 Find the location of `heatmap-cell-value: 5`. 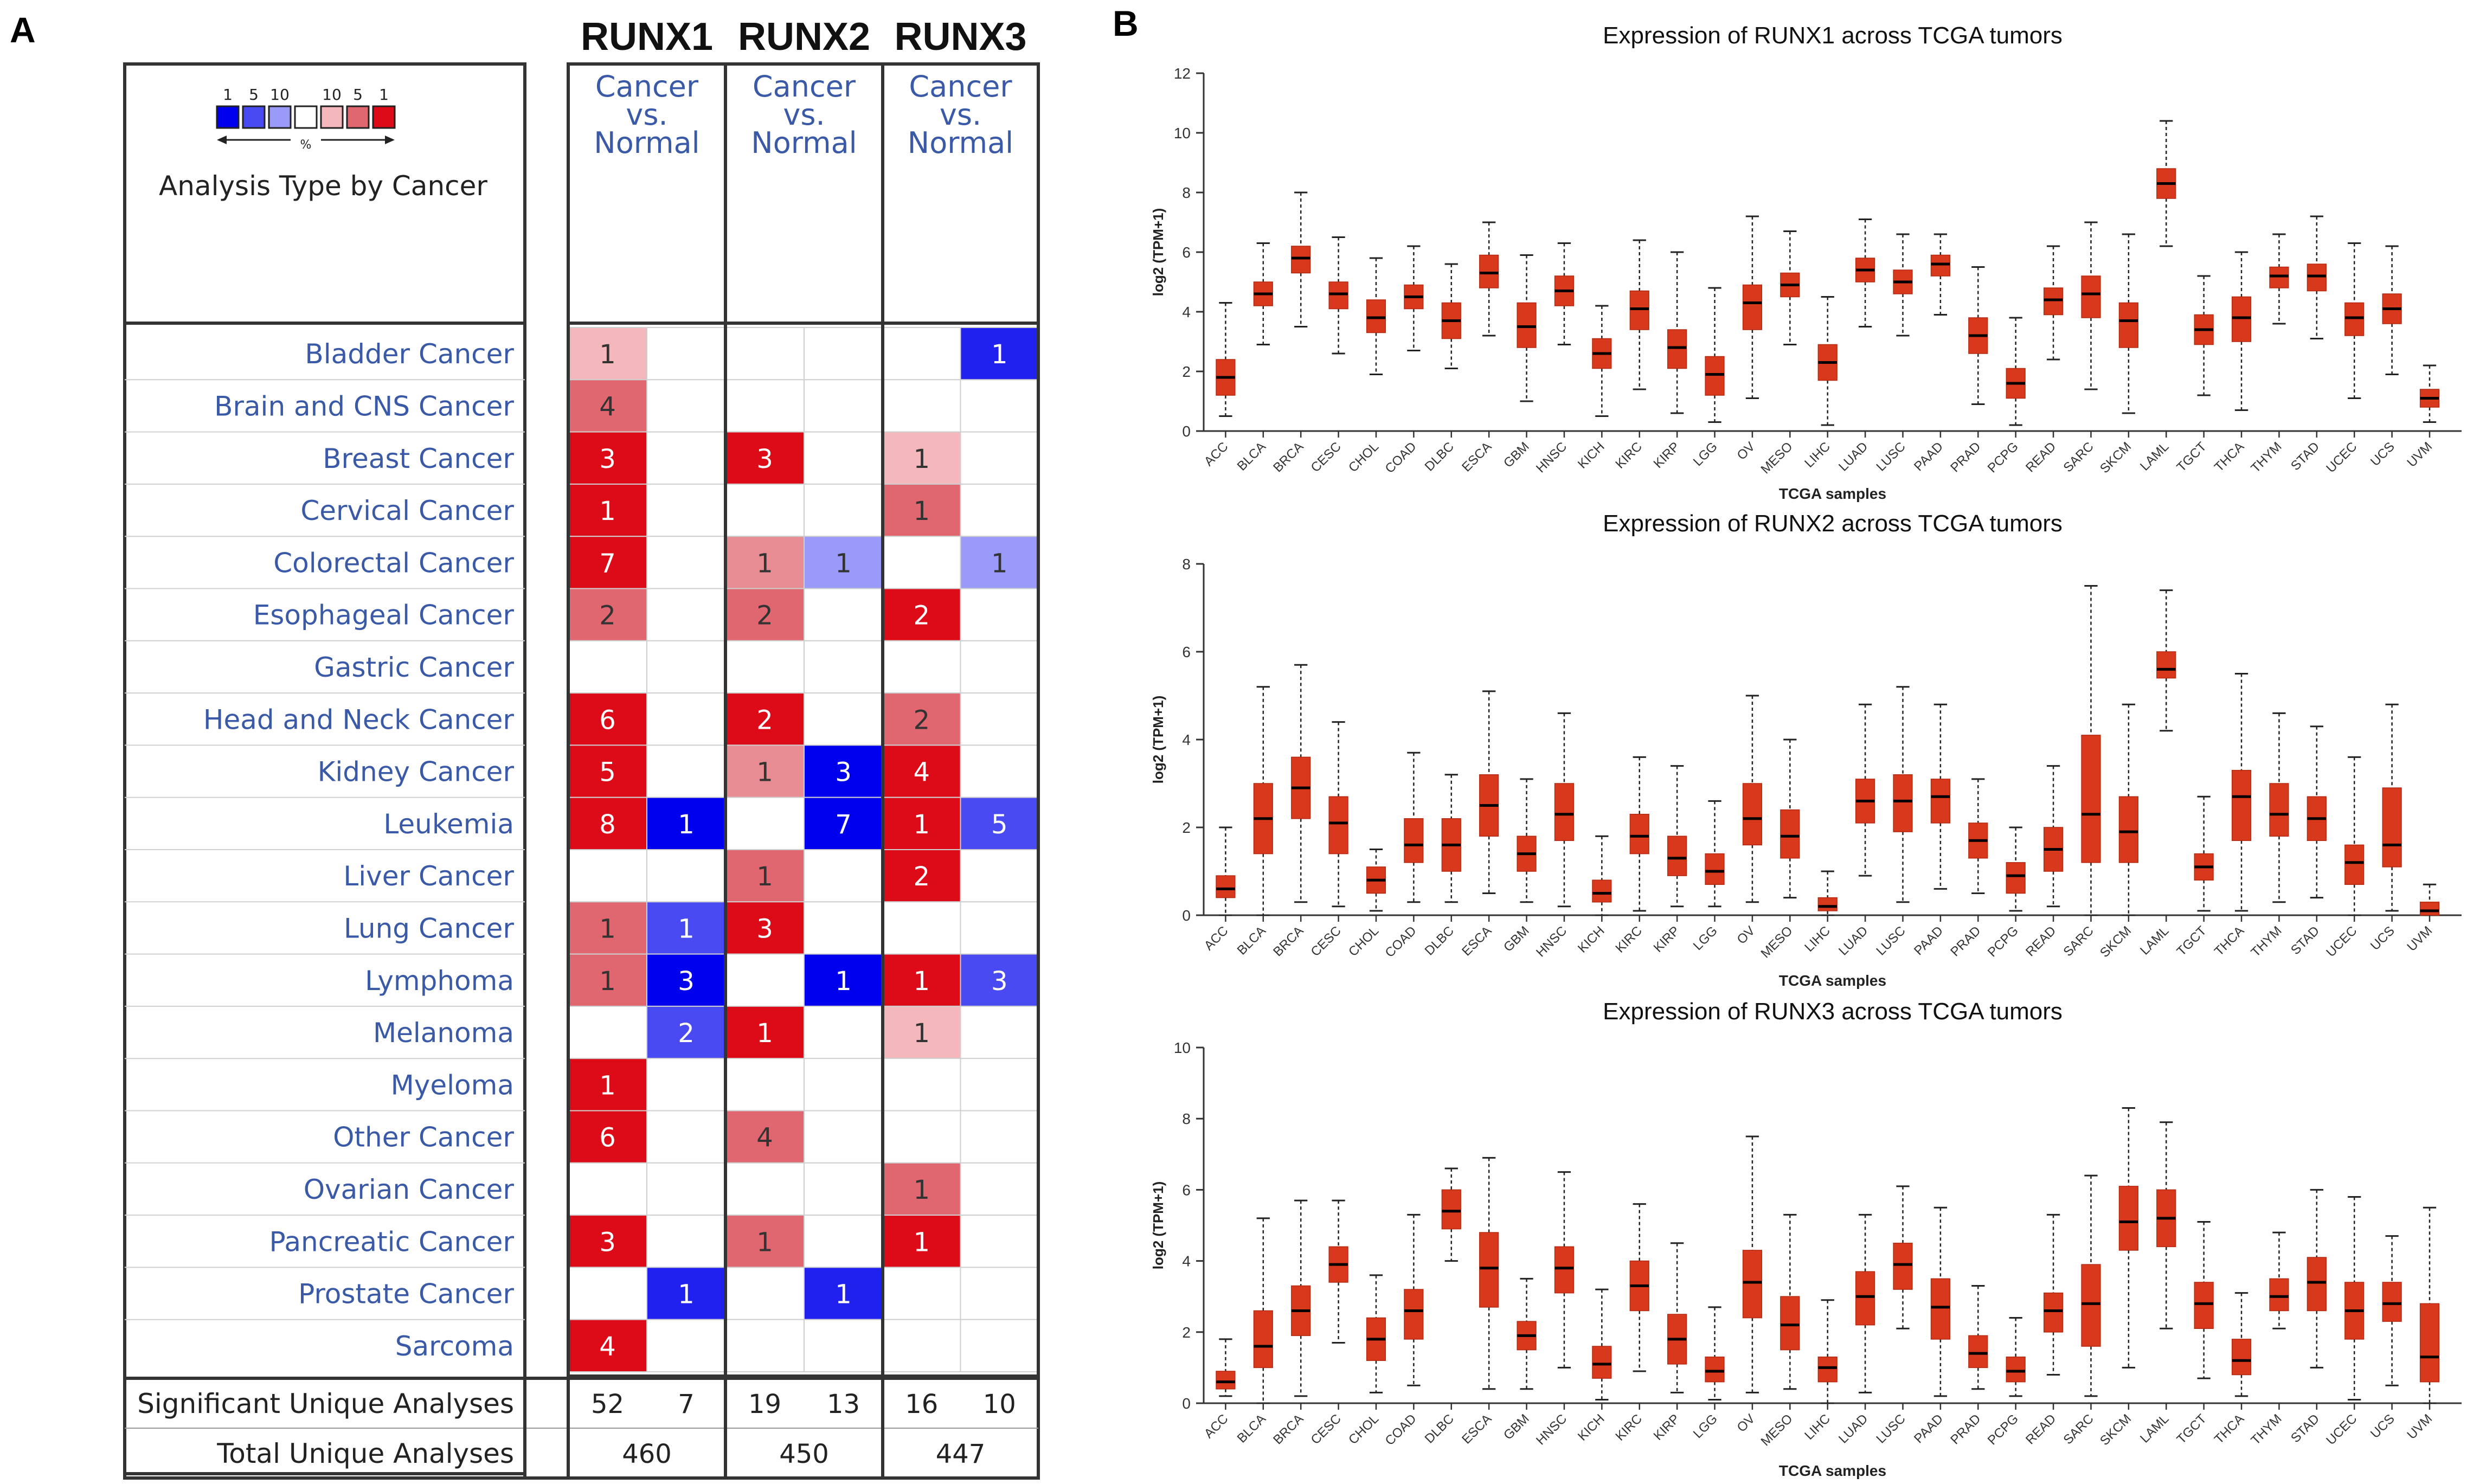

heatmap-cell-value: 5 is located at coordinates (607, 772).